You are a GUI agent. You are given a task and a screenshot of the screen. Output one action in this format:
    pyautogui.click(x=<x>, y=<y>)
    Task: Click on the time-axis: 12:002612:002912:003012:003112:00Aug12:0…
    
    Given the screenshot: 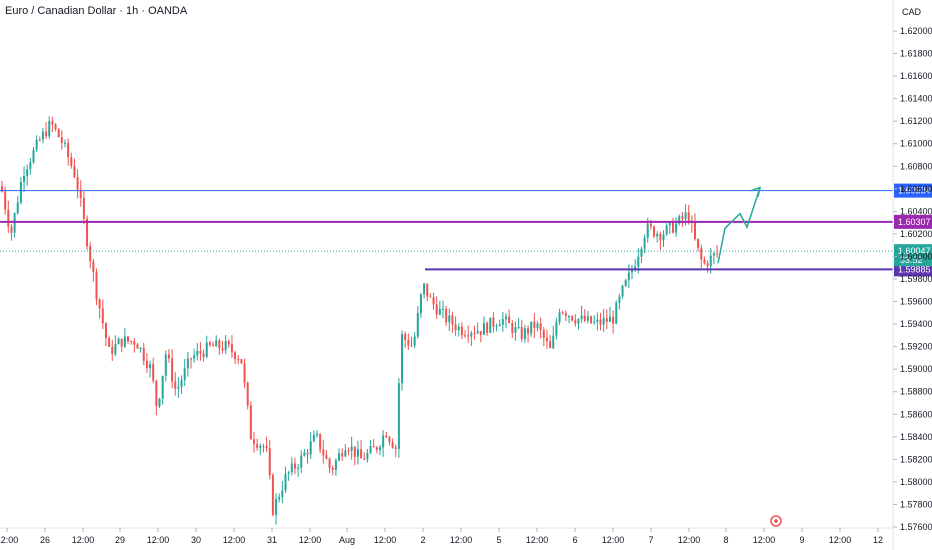 What is the action you would take?
    pyautogui.click(x=446, y=530)
    